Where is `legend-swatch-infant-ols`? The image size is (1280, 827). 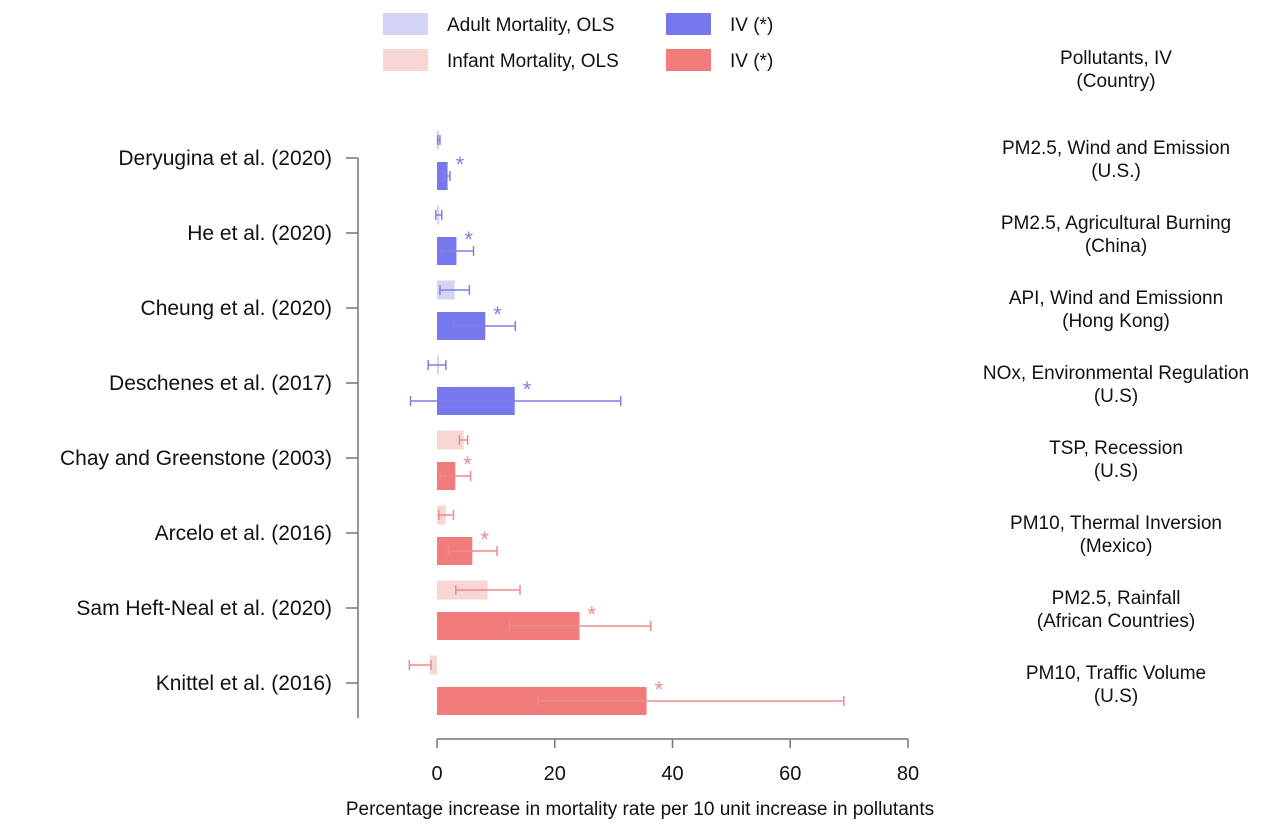
legend-swatch-infant-ols is located at coordinates (405, 60).